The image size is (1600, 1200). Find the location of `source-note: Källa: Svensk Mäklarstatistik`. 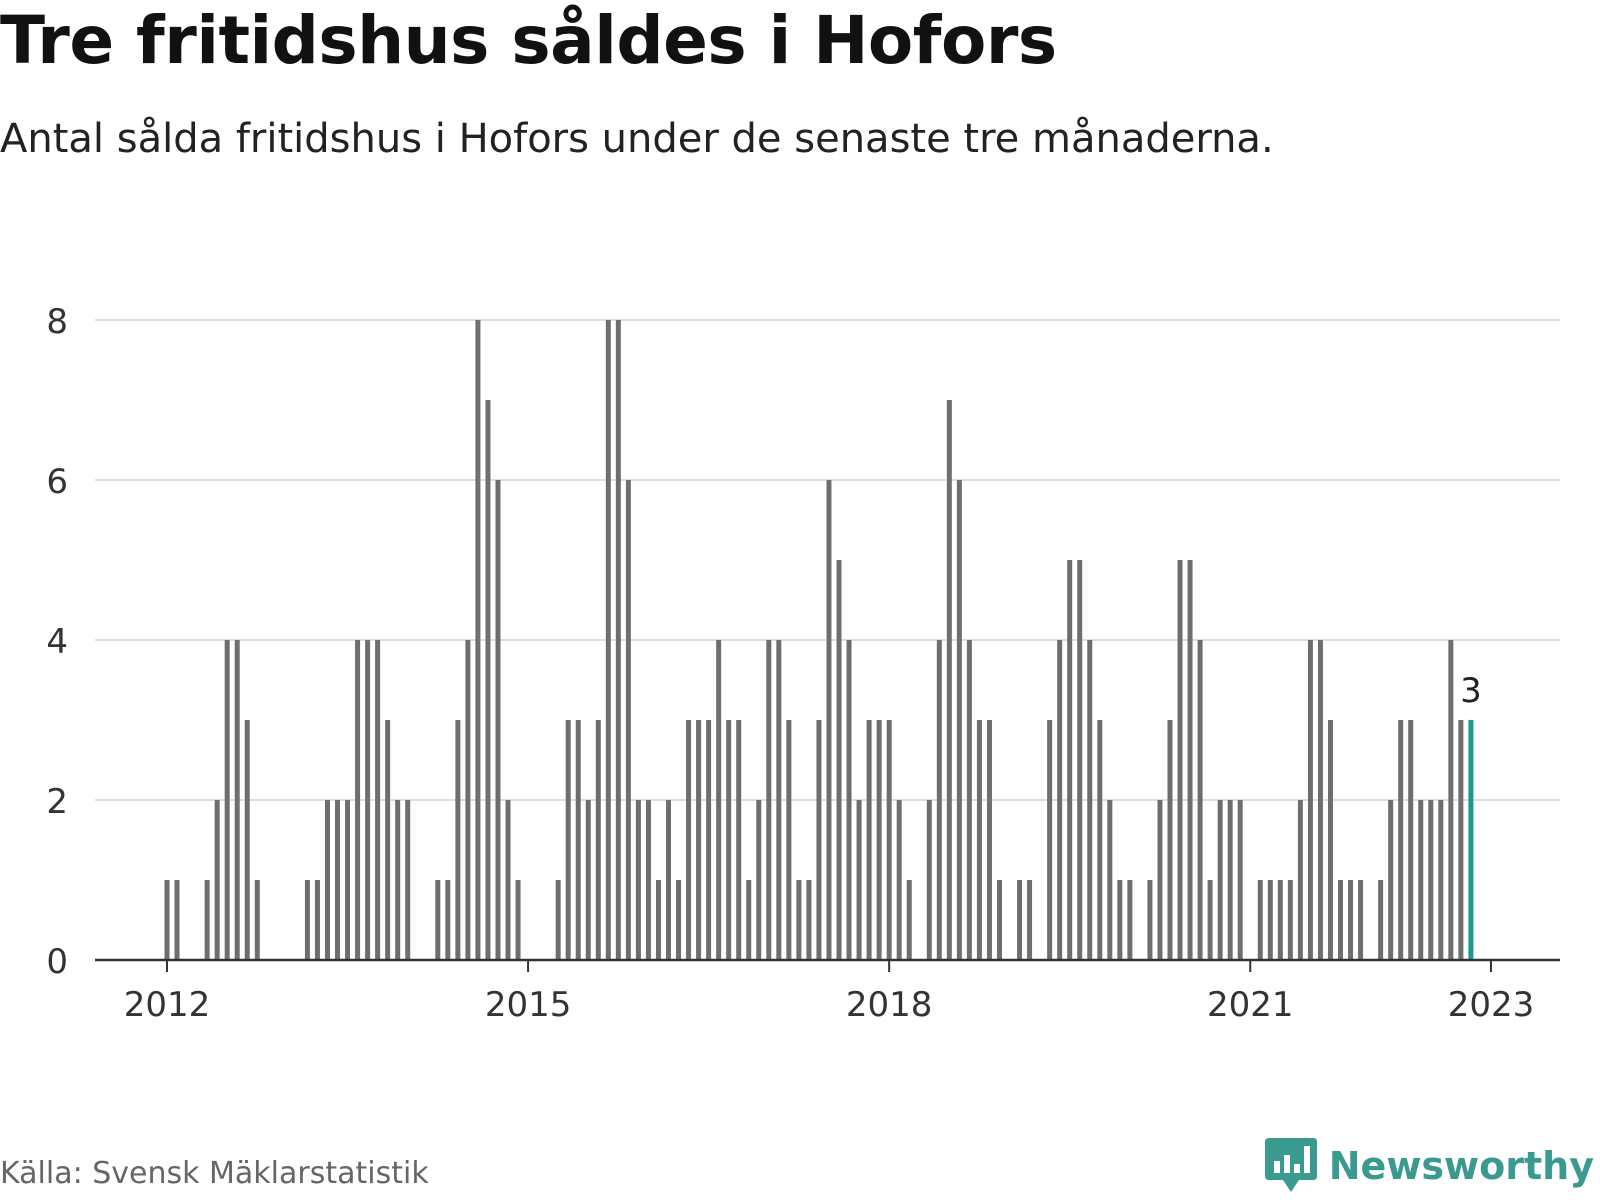

source-note: Källa: Svensk Mäklarstatistik is located at coordinates (214, 1173).